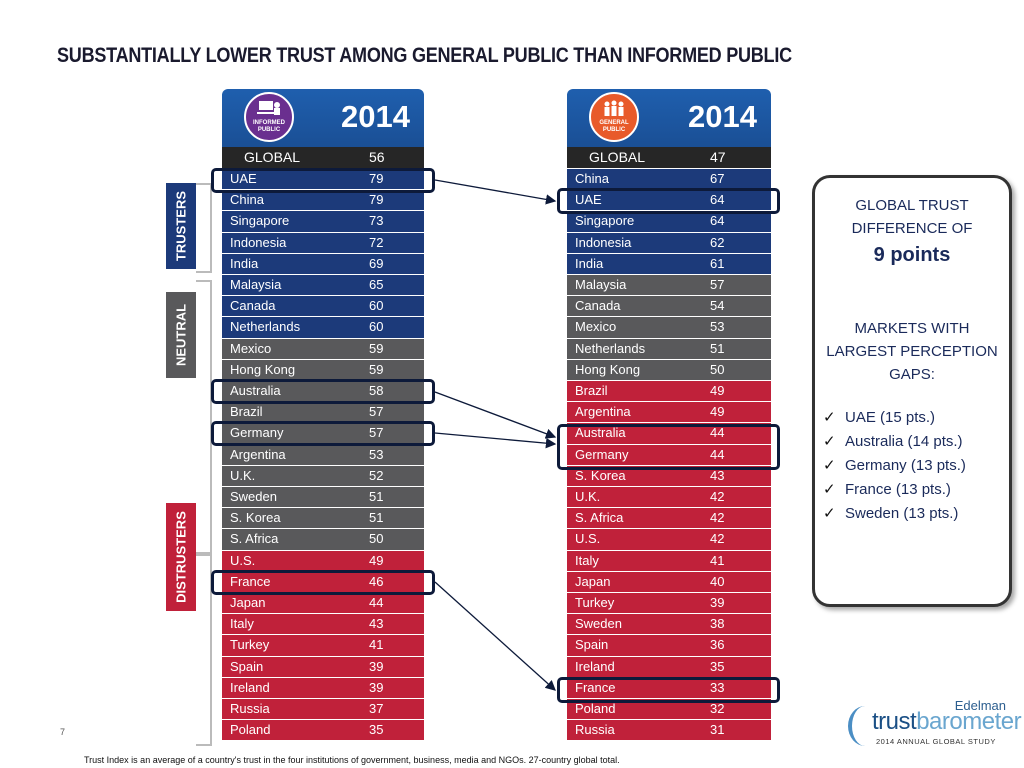  I want to click on perception-gap-item: ✓ Australia (14 pts.), so click(894, 442).